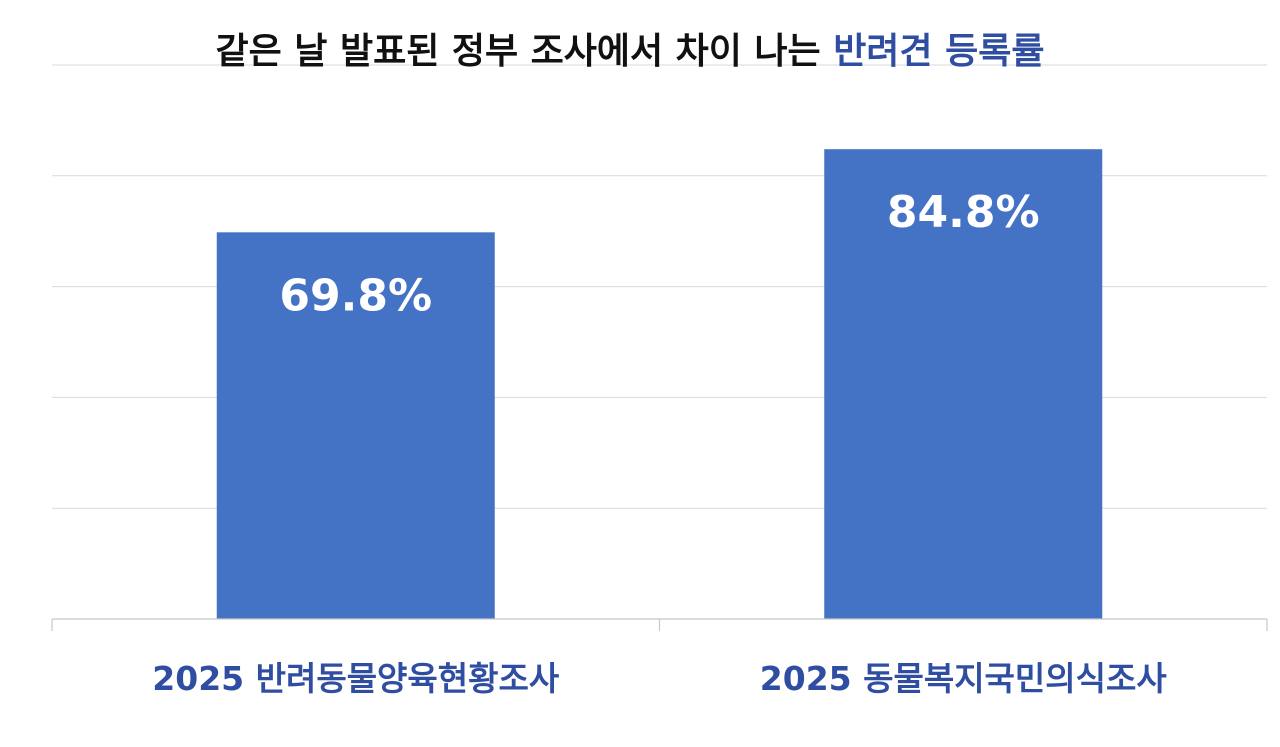 The image size is (1280, 747). What do you see at coordinates (659, 254) in the screenshot?
I see `data-labels: 69.8% 84.8%` at bounding box center [659, 254].